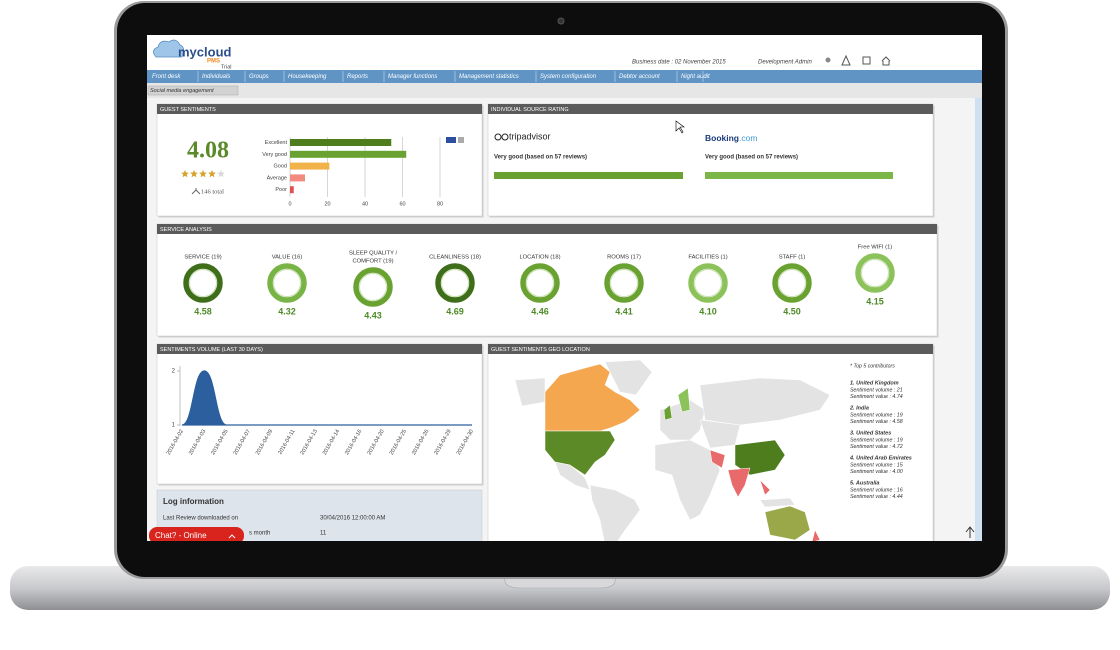  I want to click on x-tick-label: 20, so click(327, 204).